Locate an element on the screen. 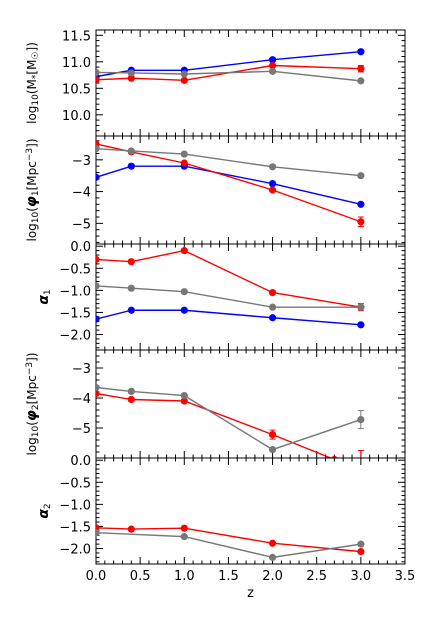 The width and height of the screenshot is (436, 623). y-tick-label: 11.5 is located at coordinates (76, 36).